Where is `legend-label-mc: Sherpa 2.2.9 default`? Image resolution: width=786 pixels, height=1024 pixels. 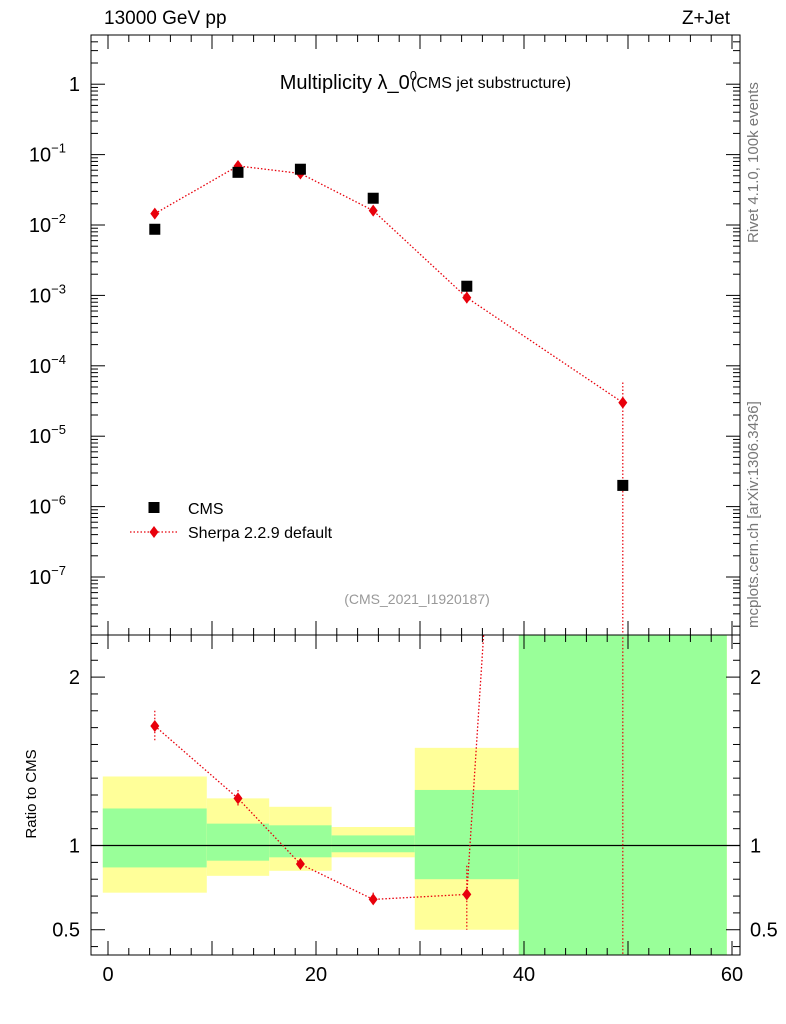 legend-label-mc: Sherpa 2.2.9 default is located at coordinates (260, 533).